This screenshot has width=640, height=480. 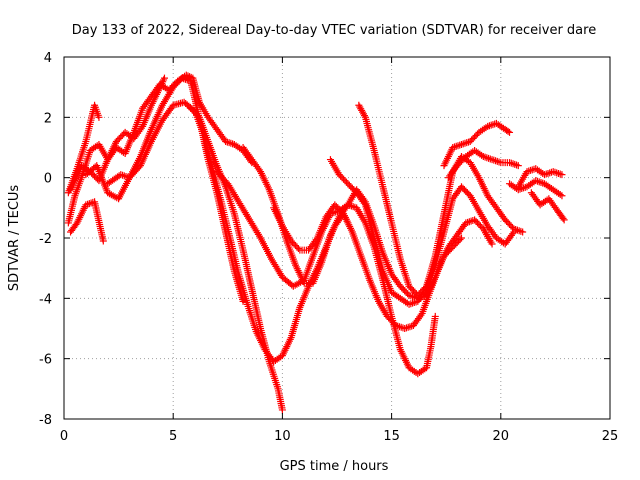 I want to click on x-tick-label: 5, so click(x=173, y=436).